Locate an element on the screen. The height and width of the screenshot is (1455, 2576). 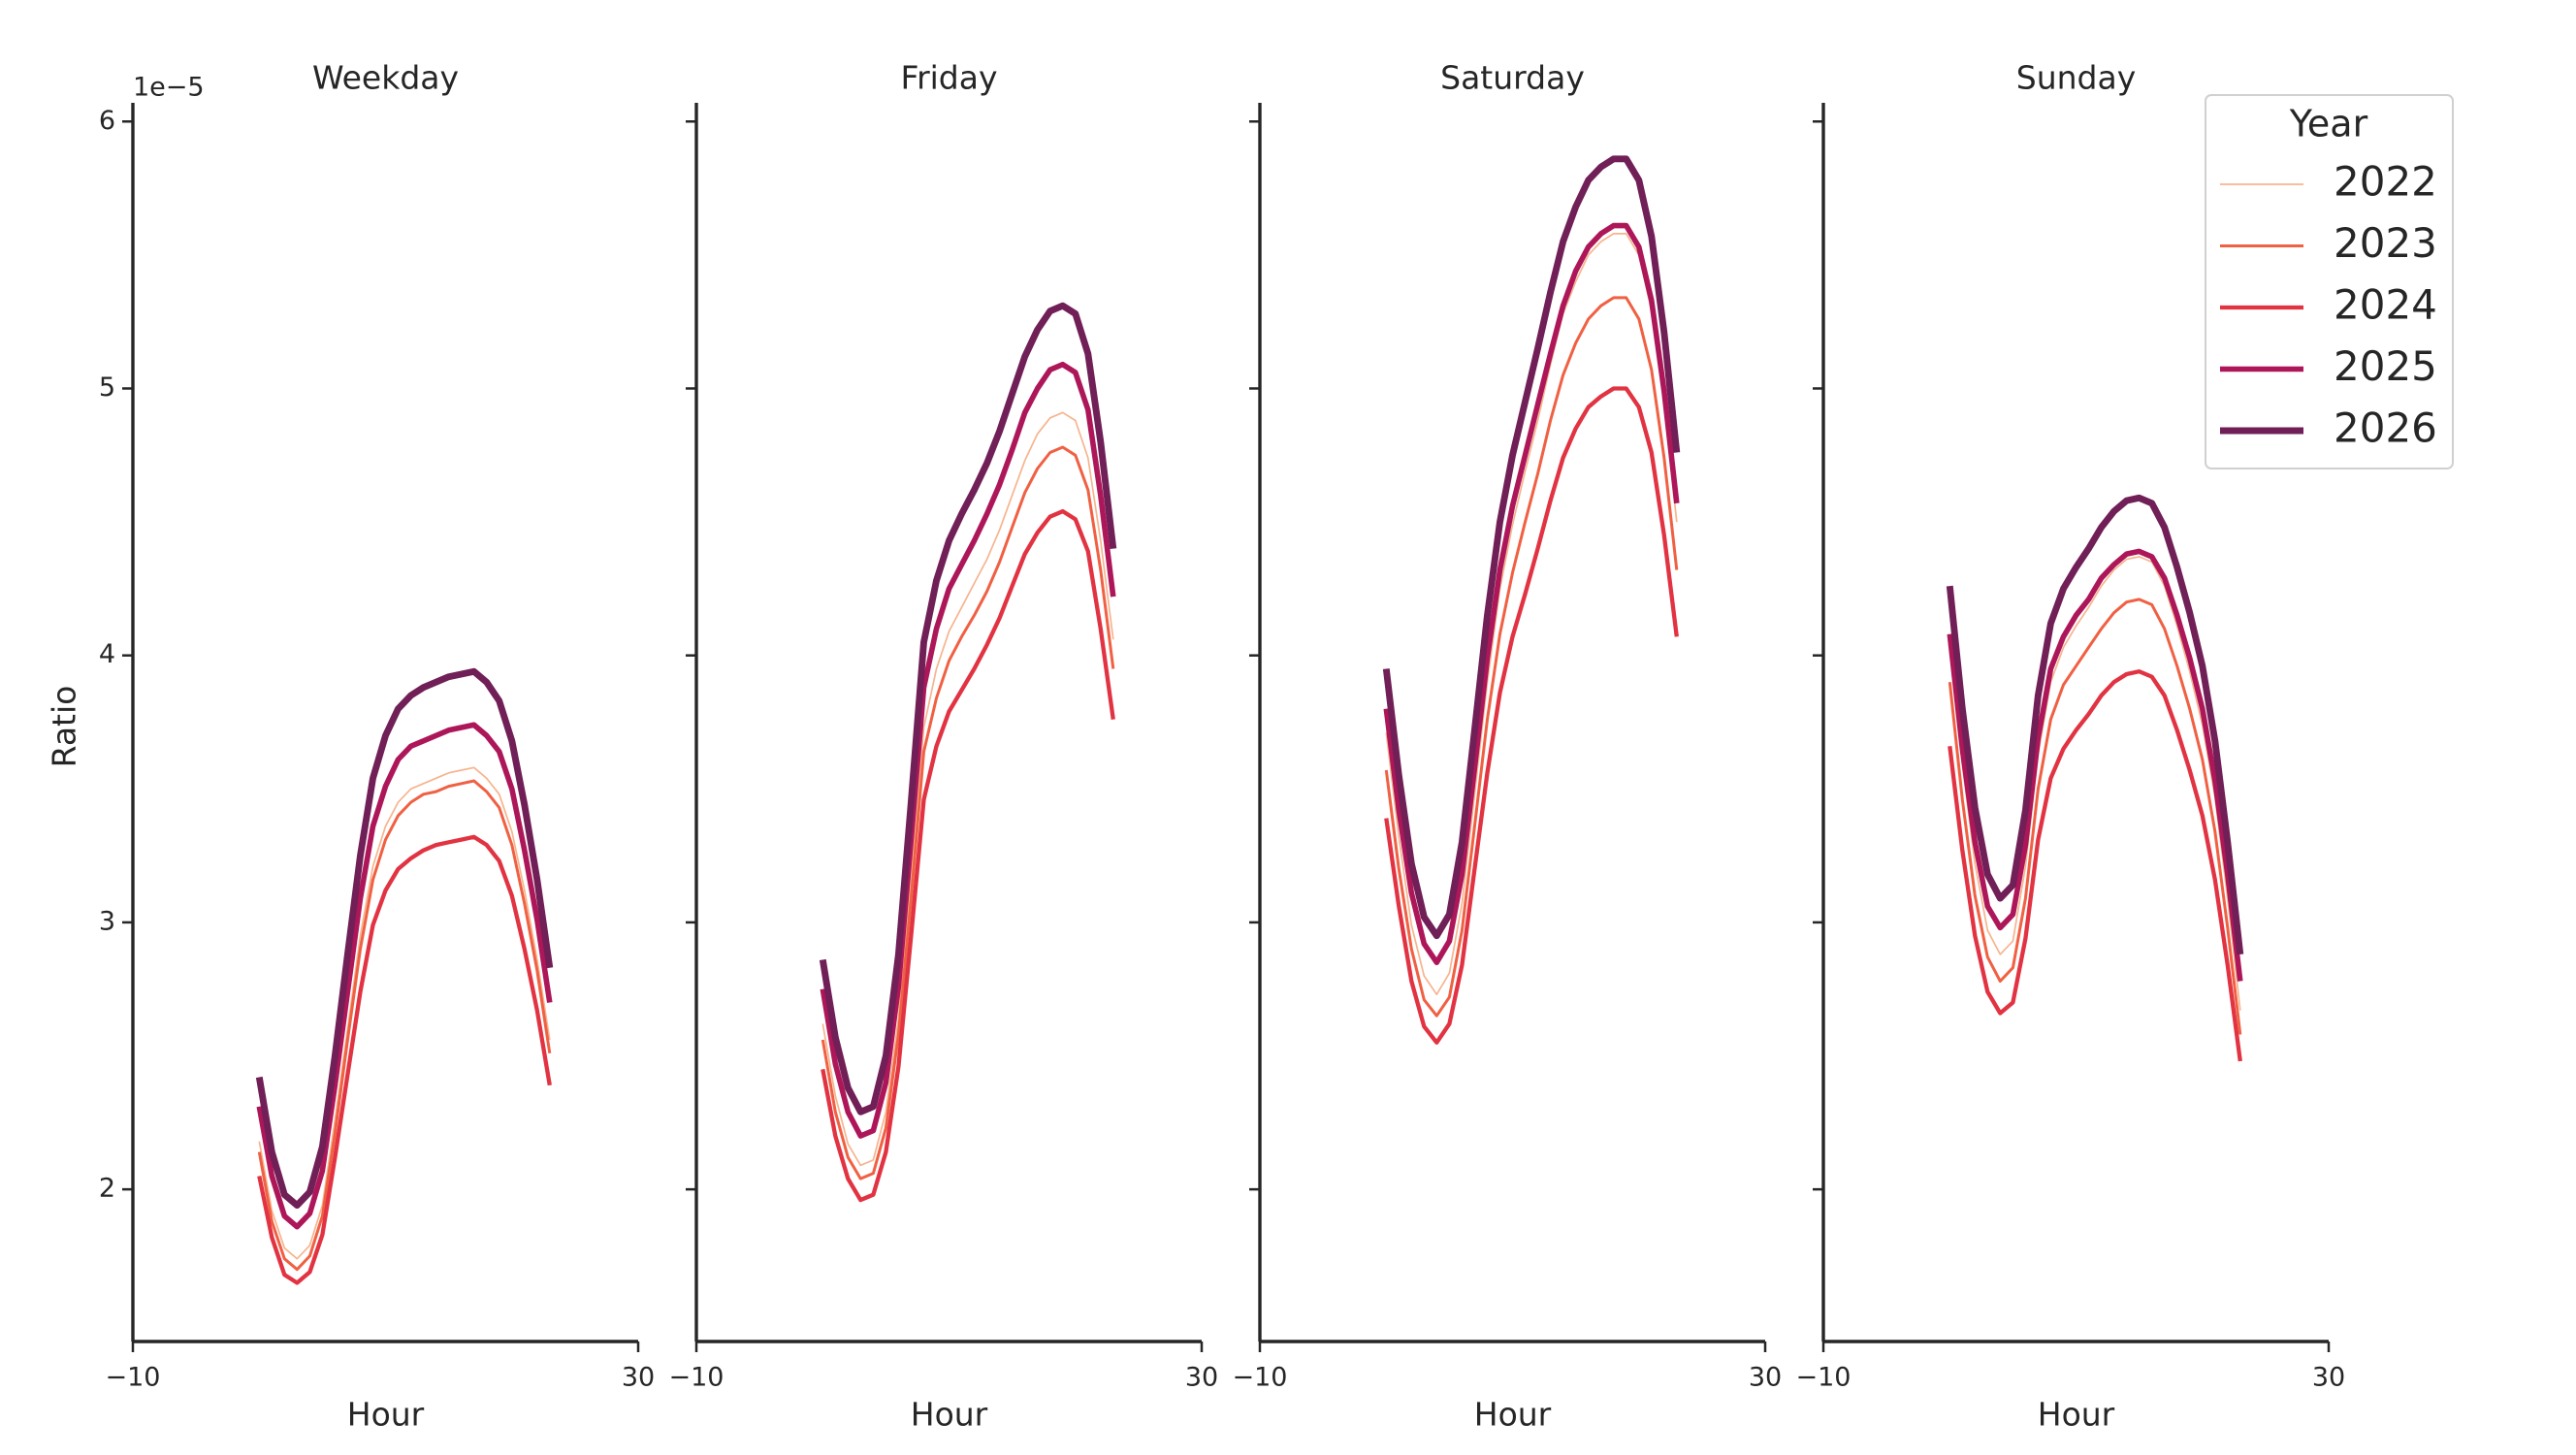
legend-frame is located at coordinates (2329, 281).